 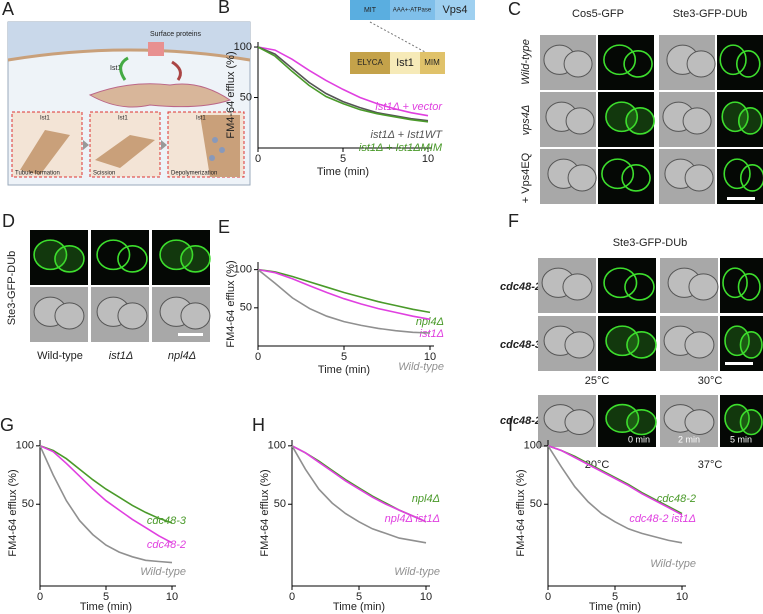 I want to click on time-label: 5 min, so click(x=741, y=439).